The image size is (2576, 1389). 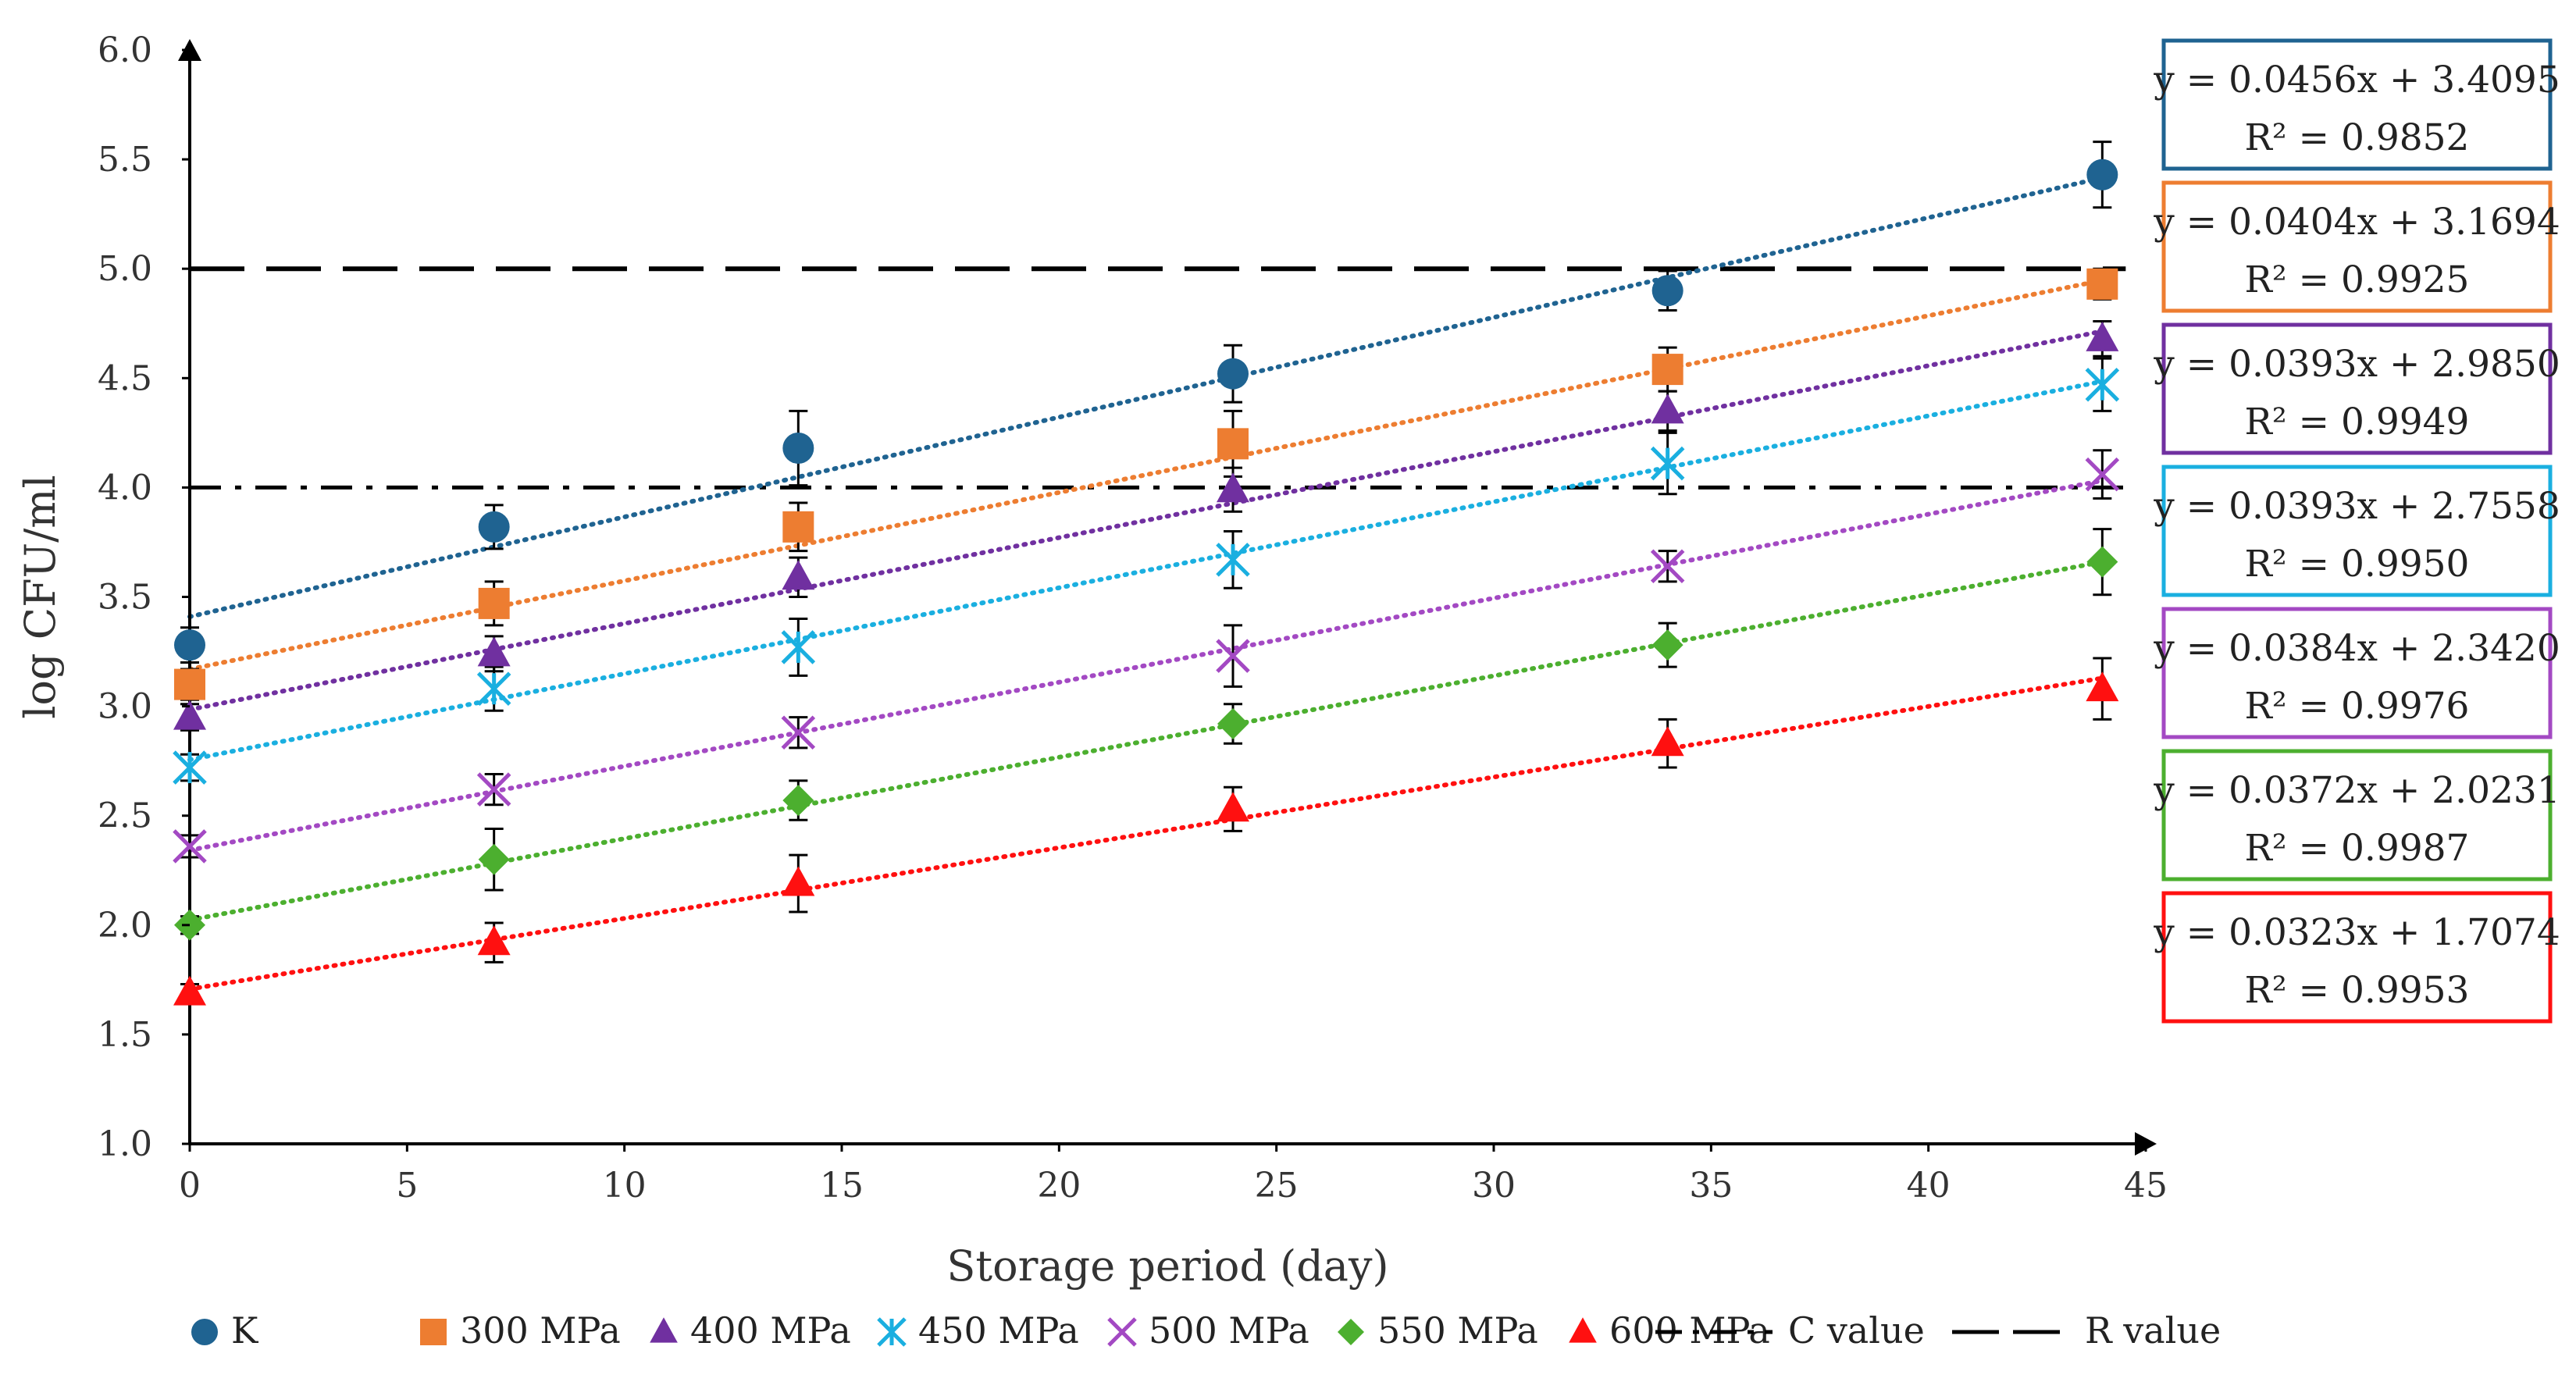 I want to click on y-tick-label: 3.5, so click(x=125, y=598).